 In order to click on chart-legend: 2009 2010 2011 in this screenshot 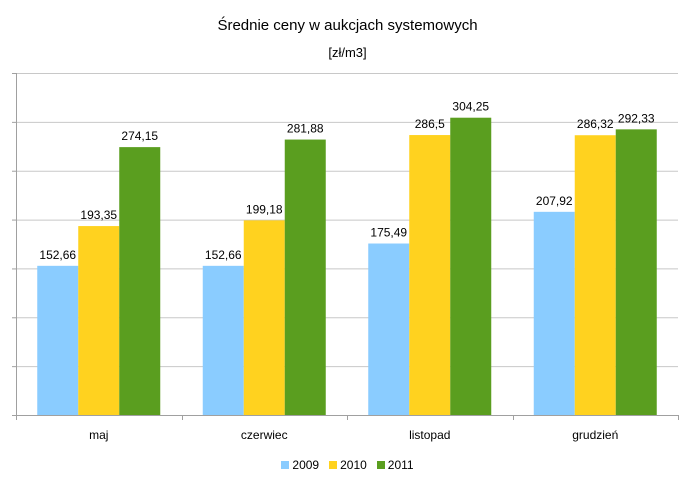, I will do `click(347, 465)`.